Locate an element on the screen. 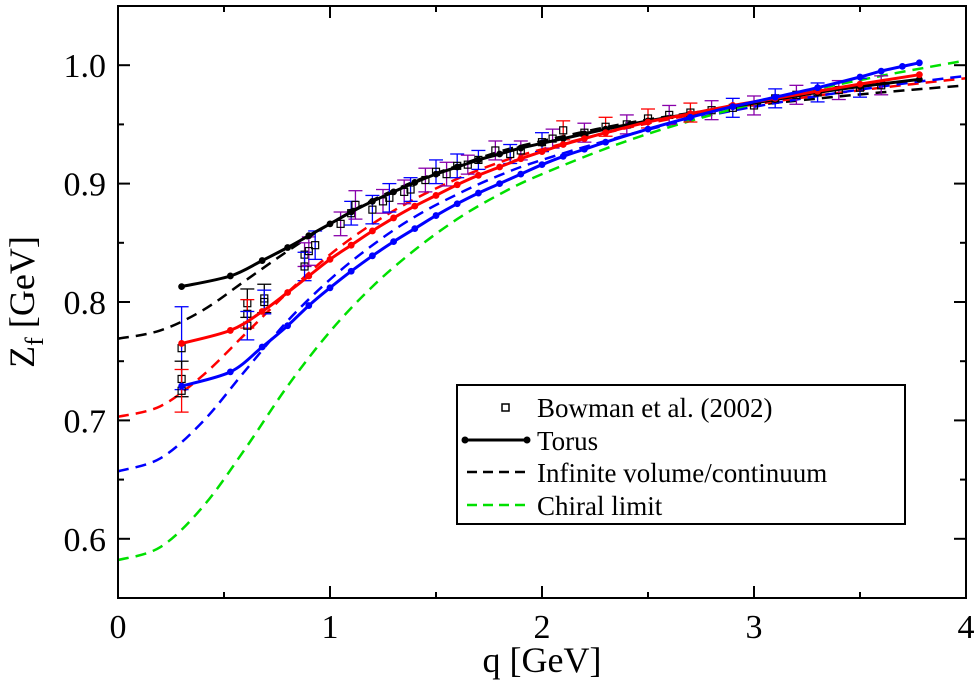  legend-bowman-label: Bowman et al. (2002) is located at coordinates (654, 408).